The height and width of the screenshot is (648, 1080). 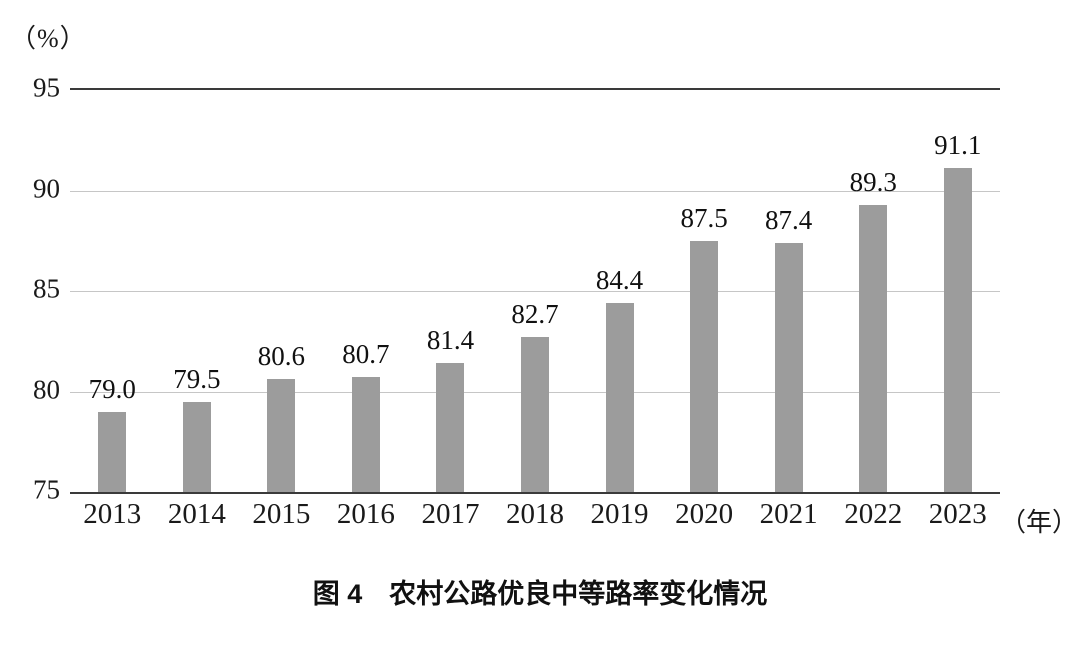 I want to click on y-tick-label: 75, so click(x=46, y=489).